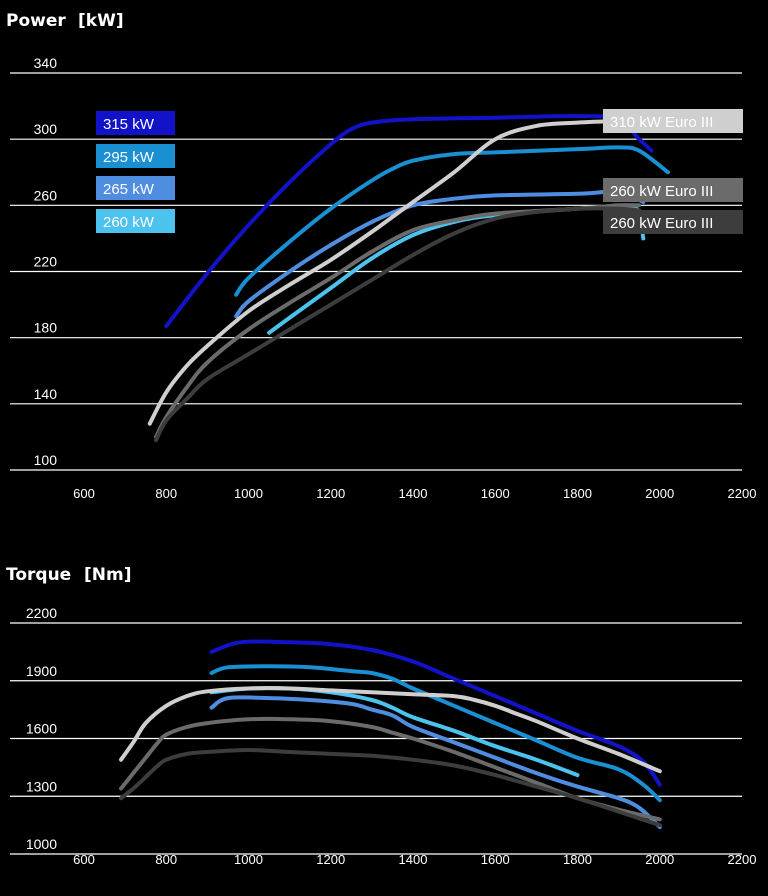 The height and width of the screenshot is (896, 768). I want to click on legend-label: 295 kW, so click(129, 157).